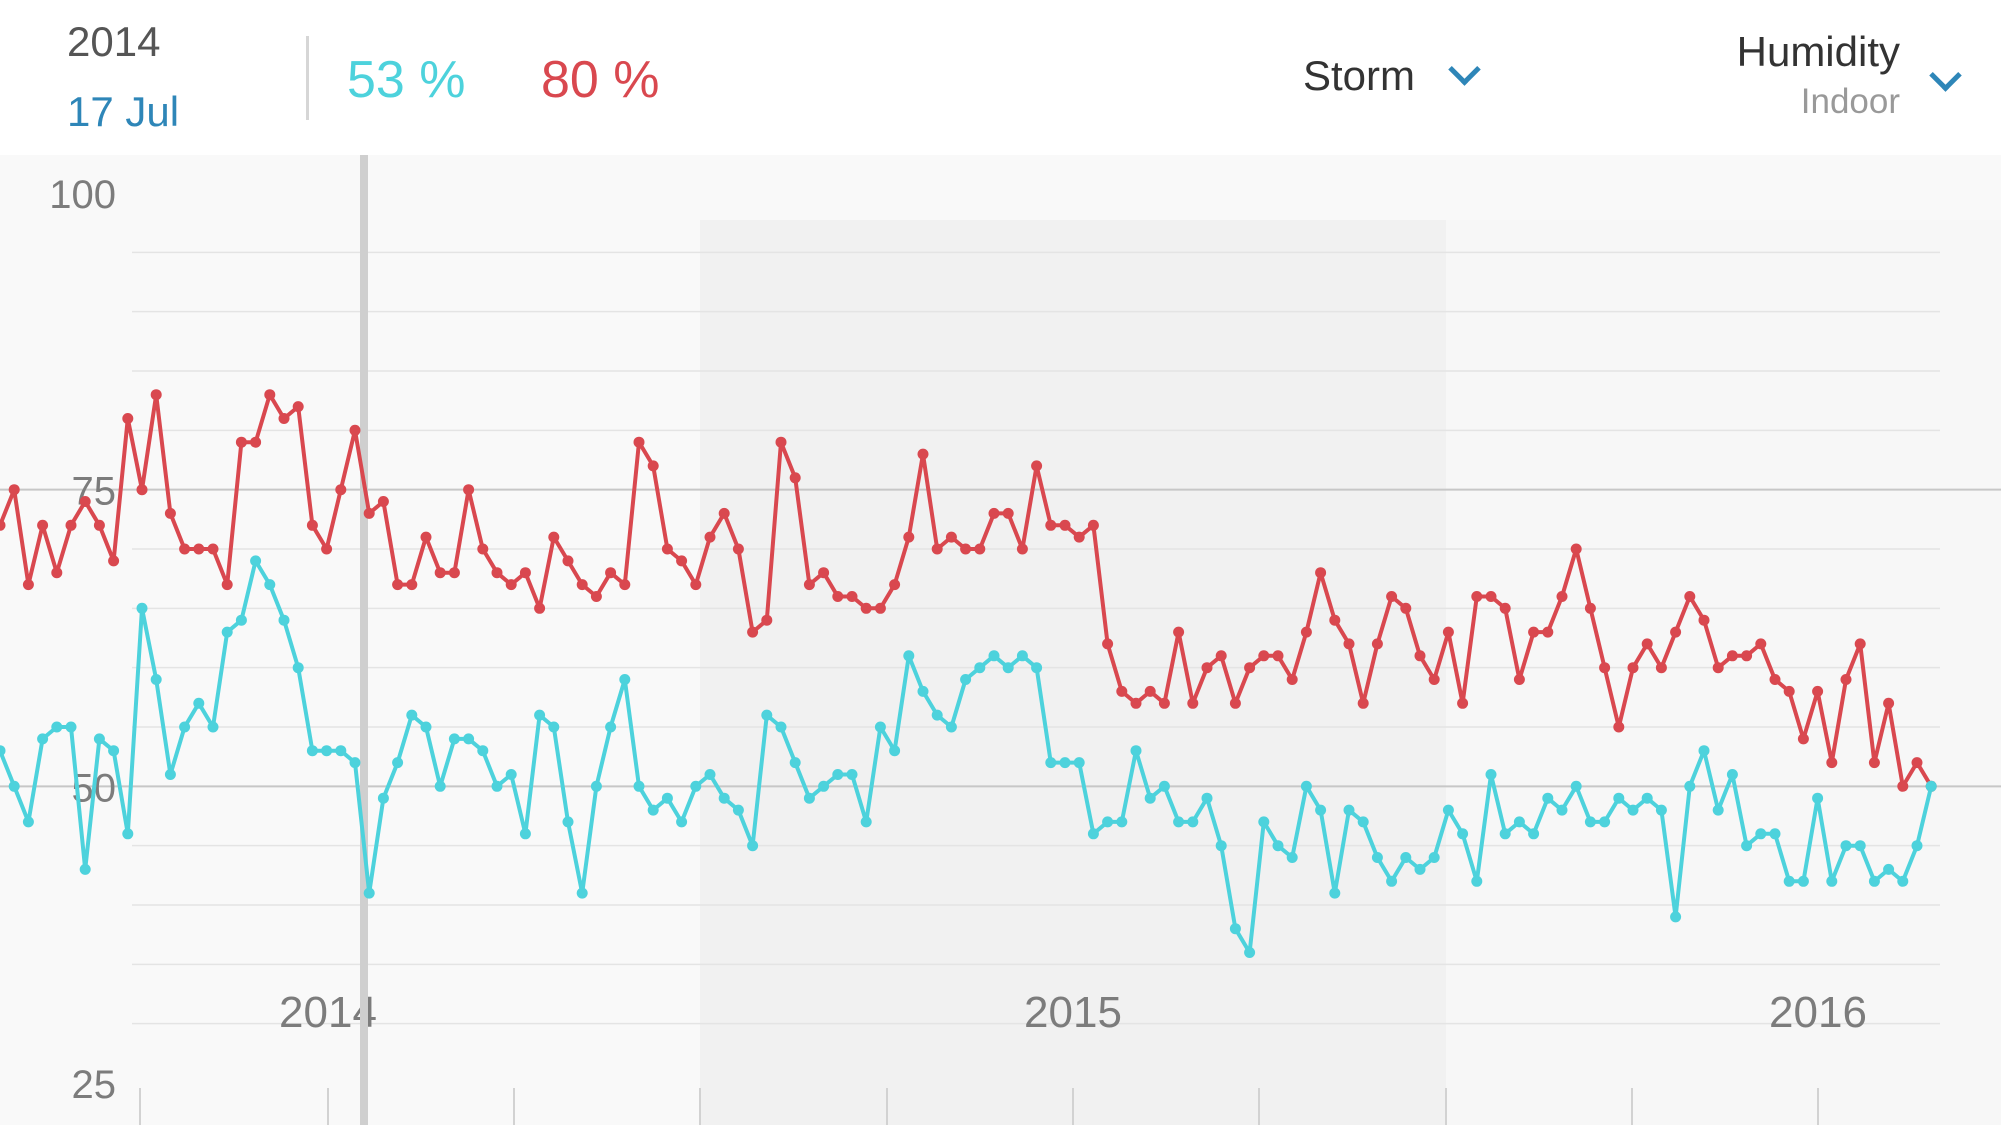  I want to click on metric-dropdown: Humidity Indoor, so click(1849, 75).